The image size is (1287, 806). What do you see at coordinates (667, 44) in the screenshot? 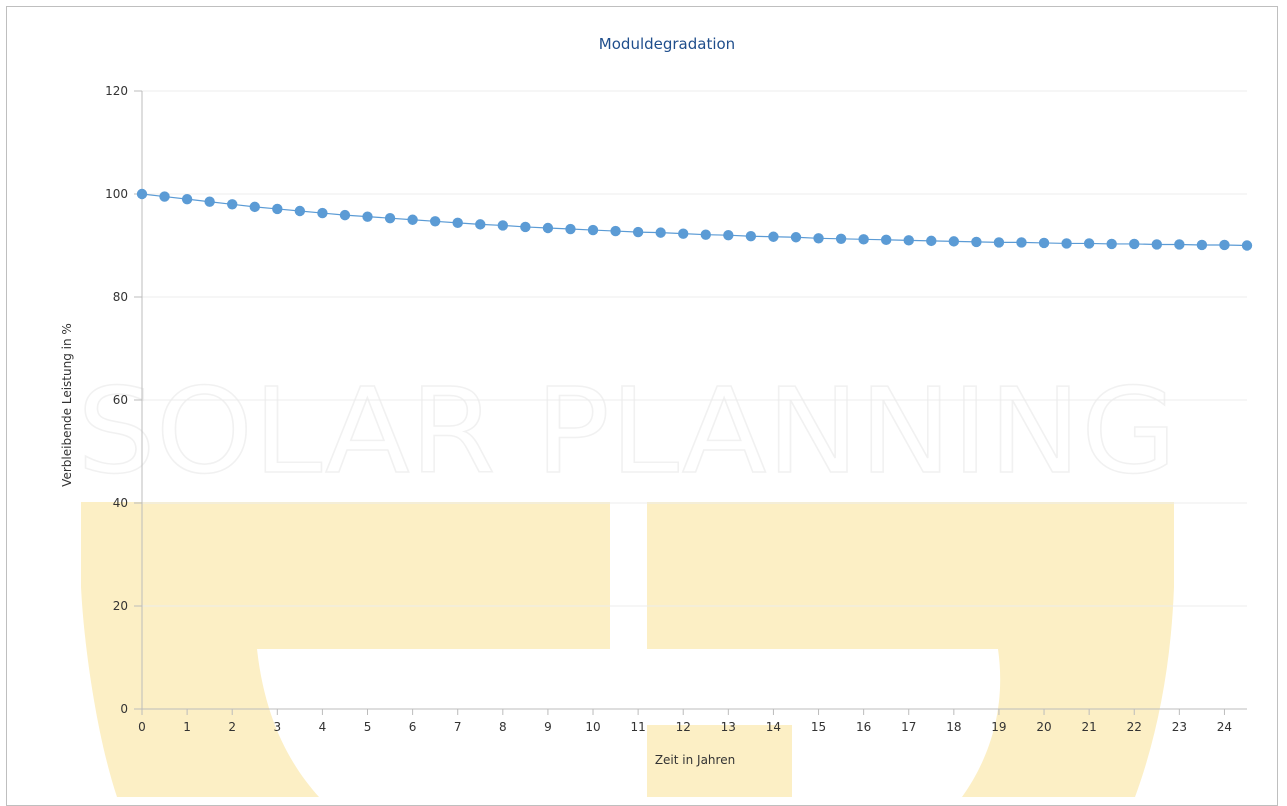
I see `chart-title: Moduldegradation` at bounding box center [667, 44].